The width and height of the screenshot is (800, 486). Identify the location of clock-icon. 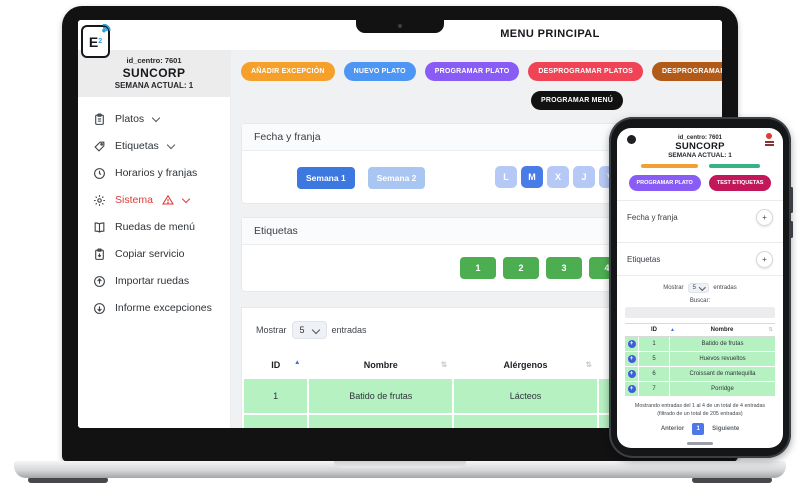
(99, 173).